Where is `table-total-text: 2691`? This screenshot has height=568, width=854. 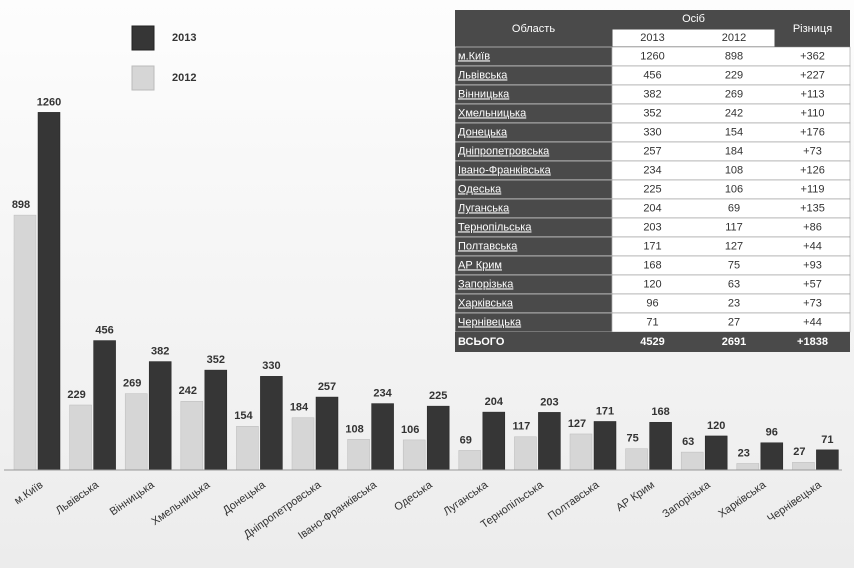 table-total-text: 2691 is located at coordinates (734, 342).